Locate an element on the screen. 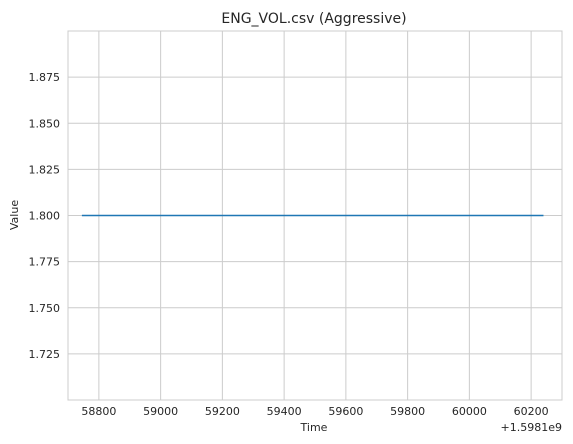 The height and width of the screenshot is (444, 573). y-tick-label: 1.750 is located at coordinates (45, 308).